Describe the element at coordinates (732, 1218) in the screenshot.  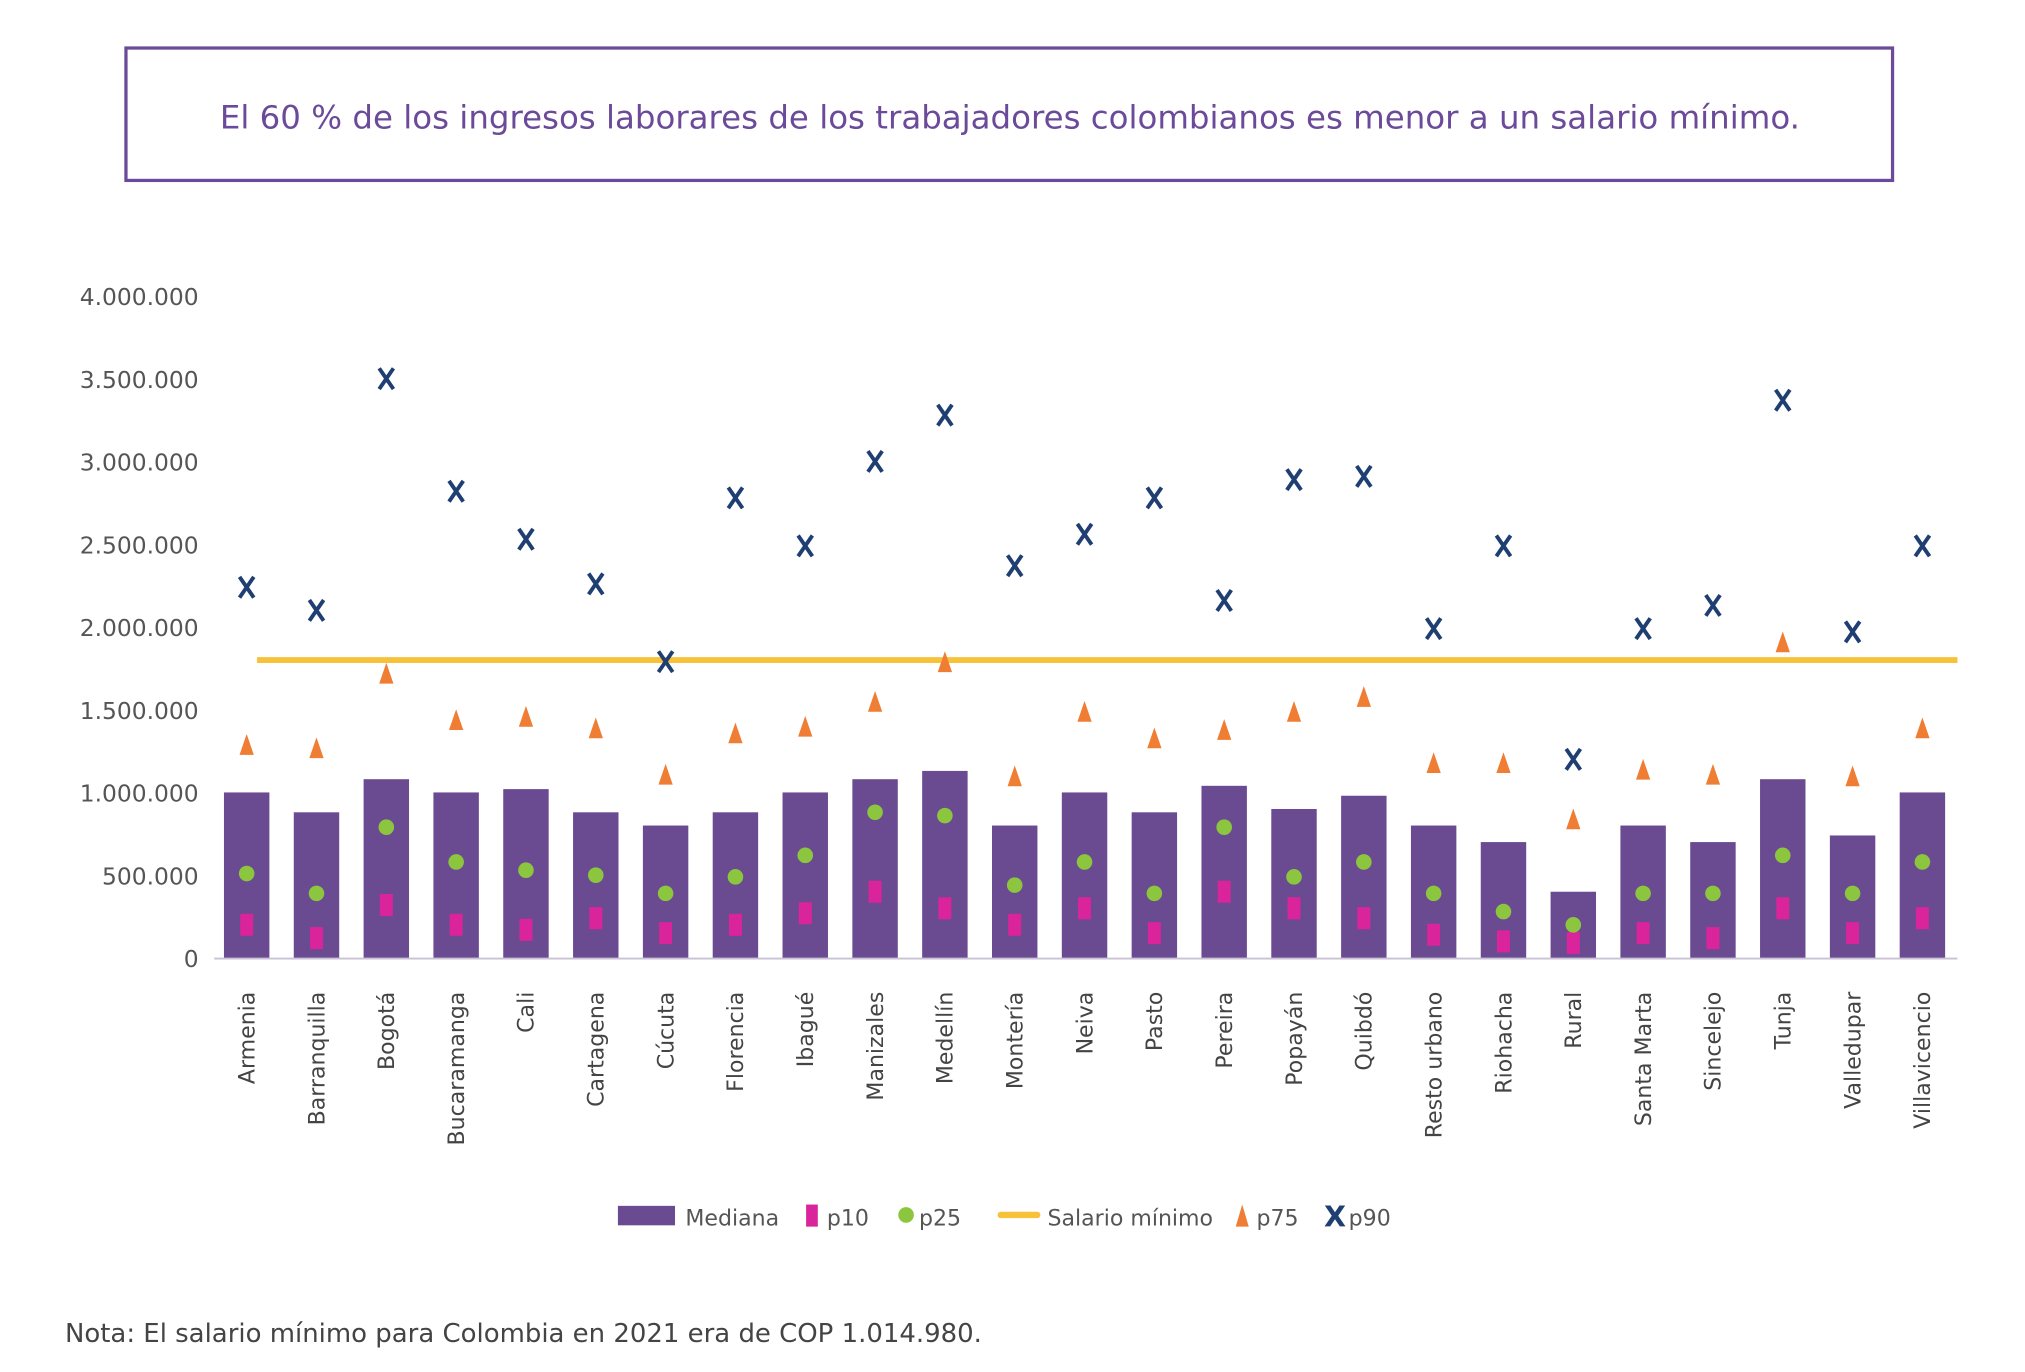
I see `legend-label-mediana: Mediana` at that location.